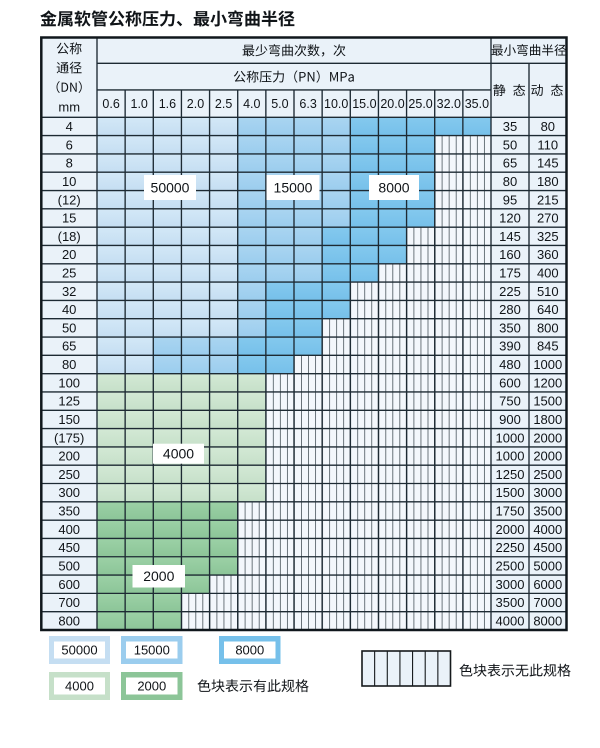  I want to click on svg-text: 35.0, so click(477, 104).